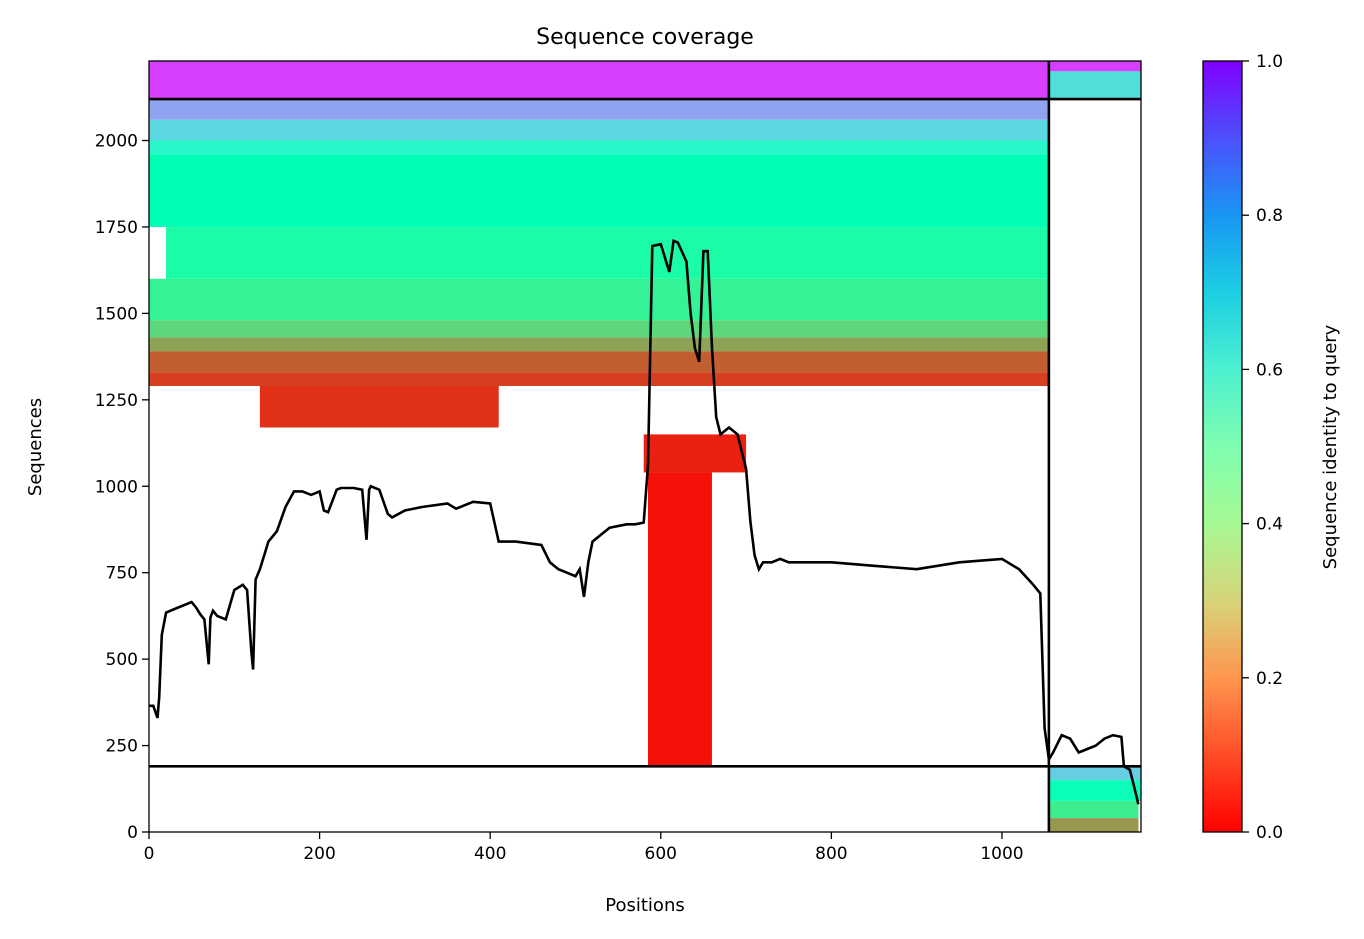  Describe the element at coordinates (122, 747) in the screenshot. I see `y-tick-label: 250` at that location.